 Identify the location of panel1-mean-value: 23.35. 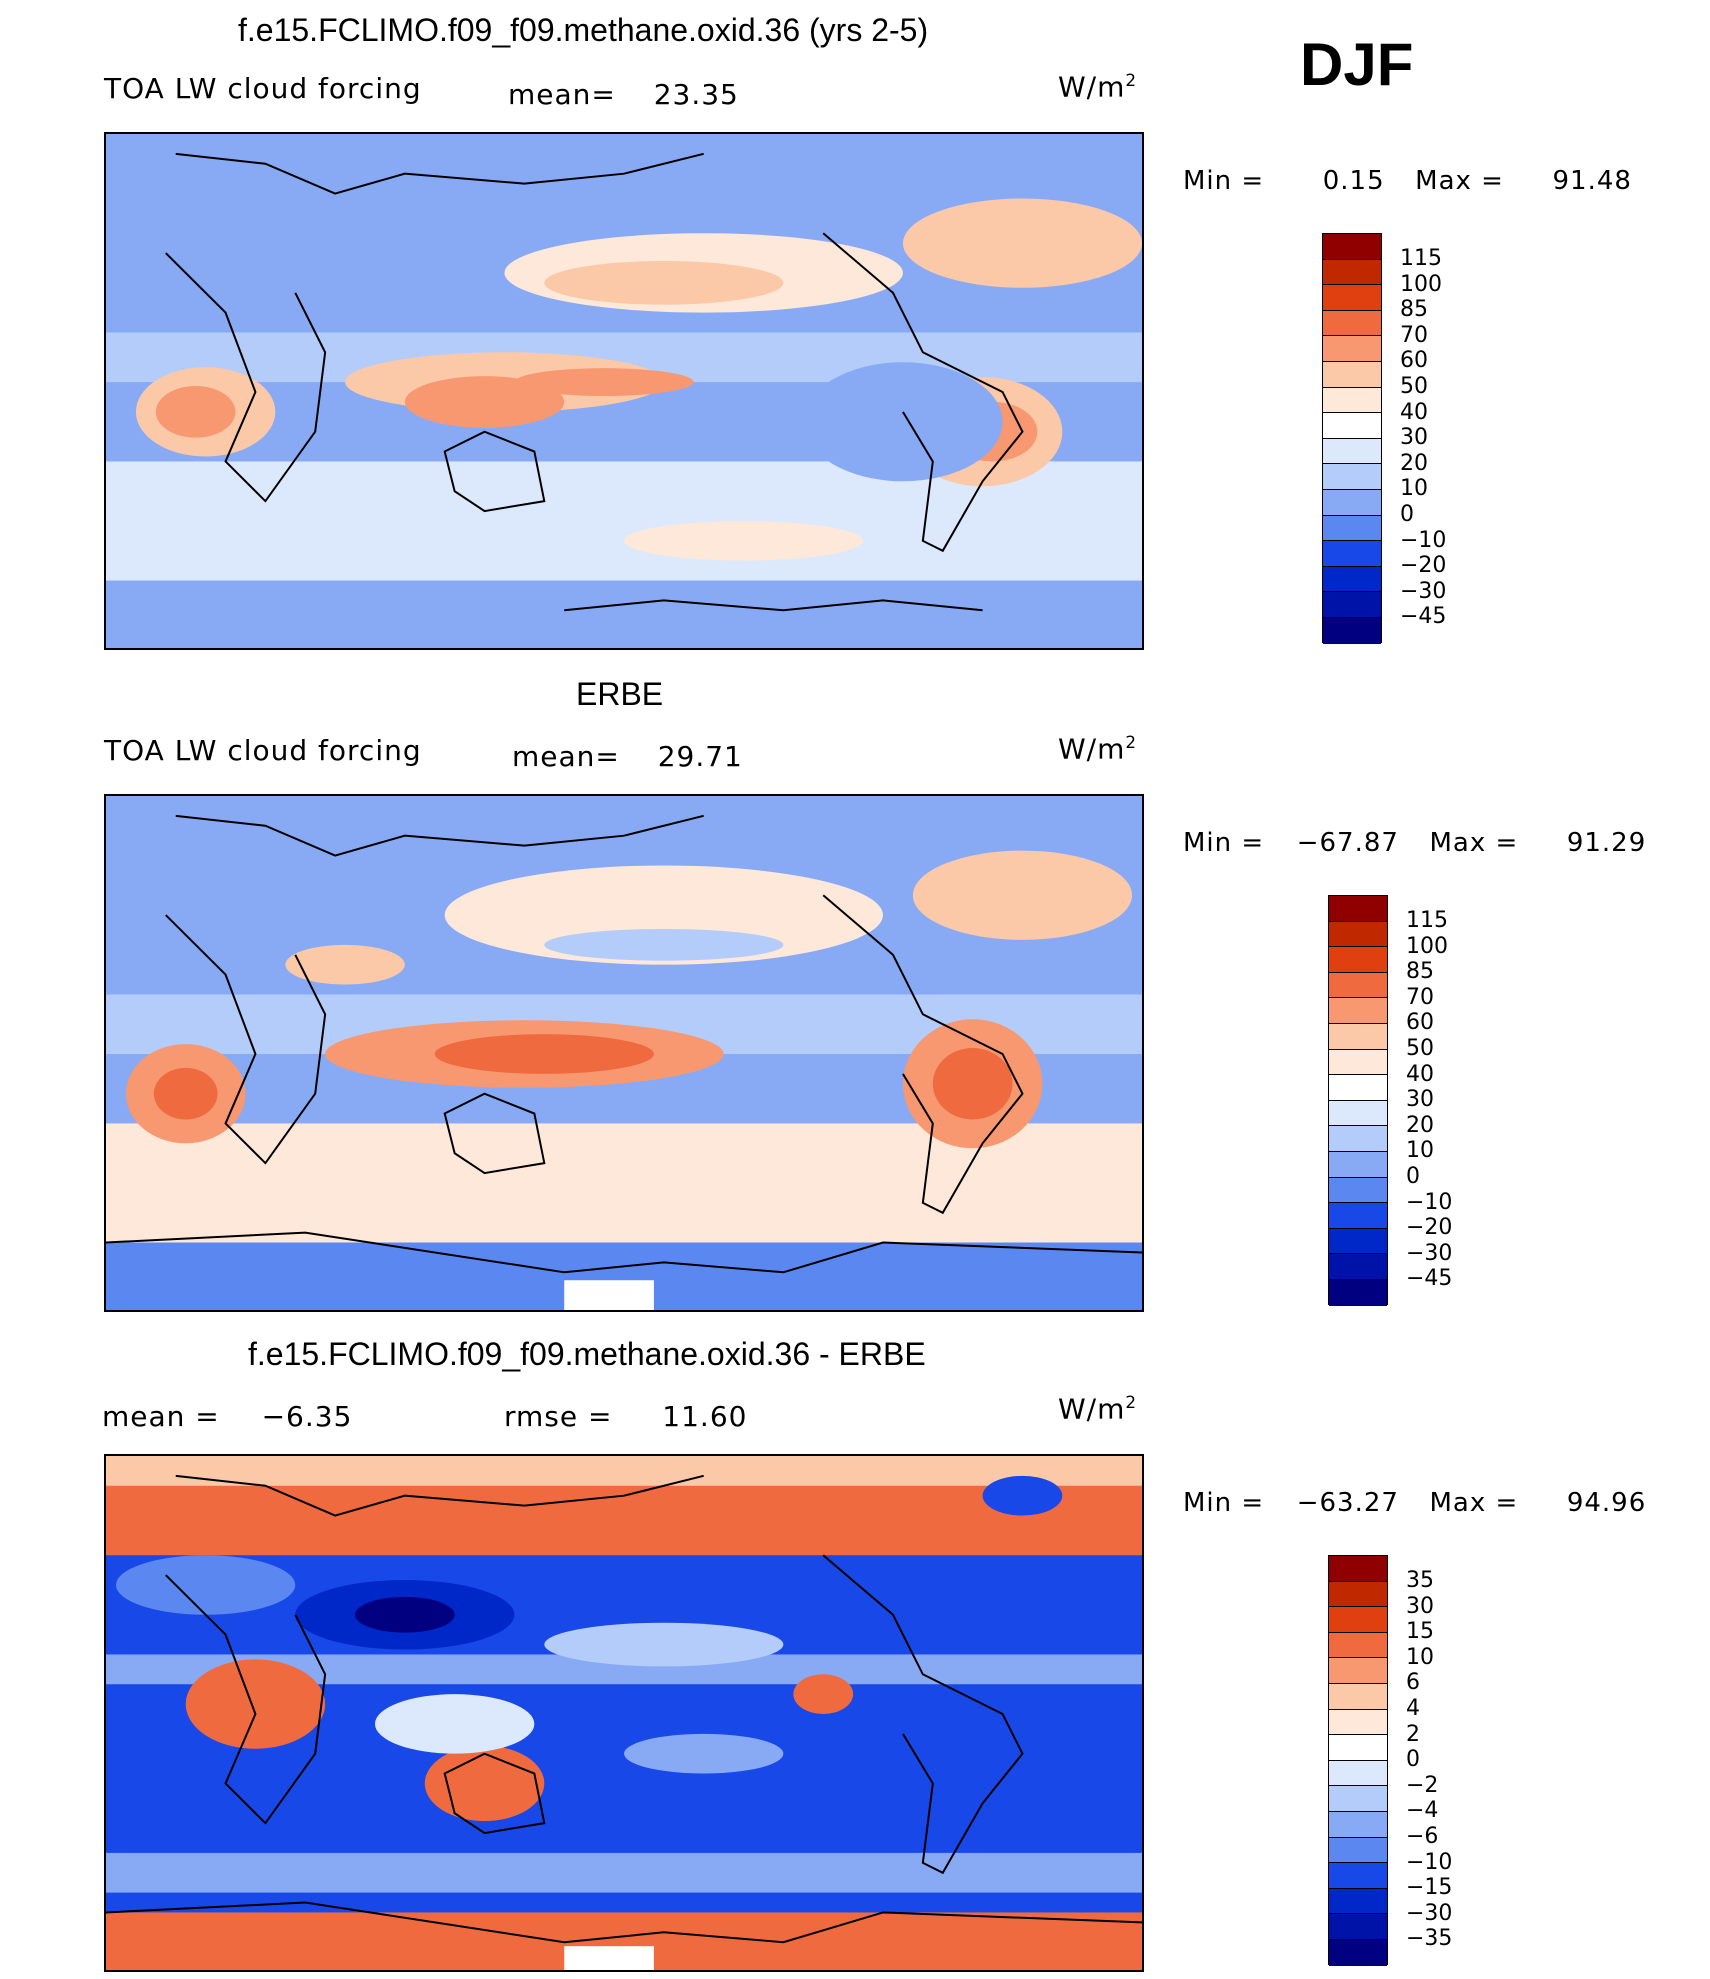
(696, 94).